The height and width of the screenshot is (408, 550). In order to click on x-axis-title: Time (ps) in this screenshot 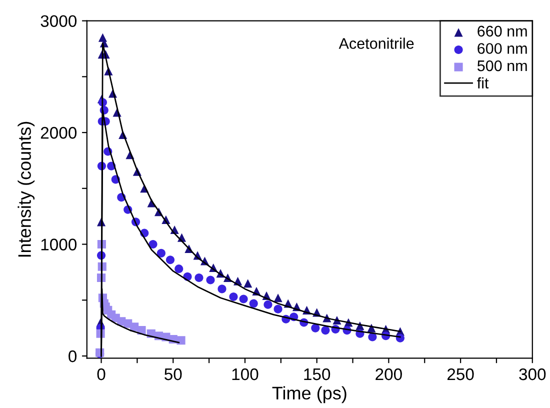, I will do `click(309, 395)`.